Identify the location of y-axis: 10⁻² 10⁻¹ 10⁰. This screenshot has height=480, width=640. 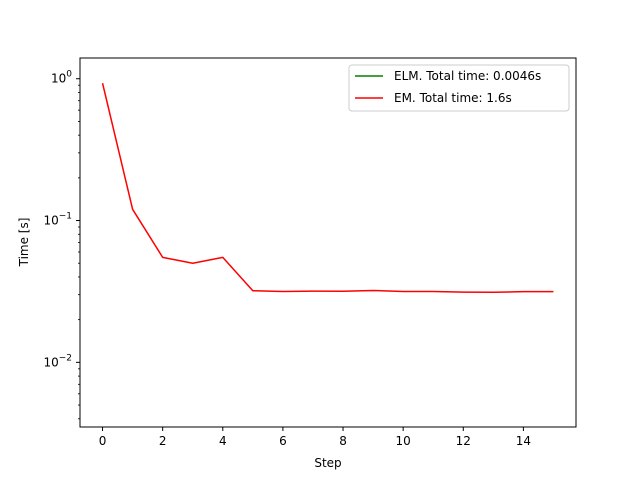
(61, 245).